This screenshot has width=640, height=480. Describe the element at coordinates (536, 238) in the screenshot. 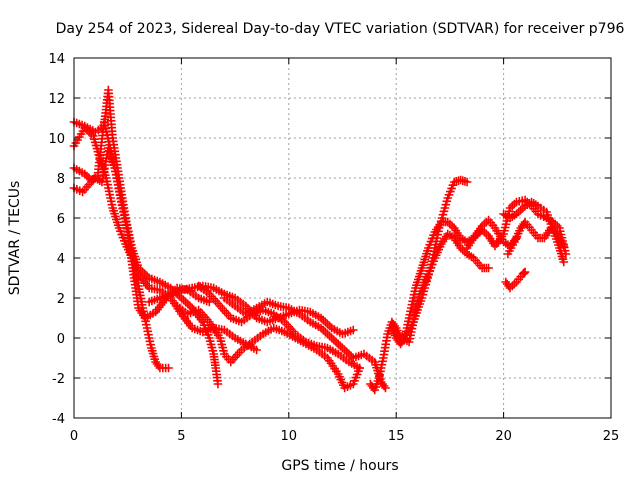

I see `series-track-n` at that location.